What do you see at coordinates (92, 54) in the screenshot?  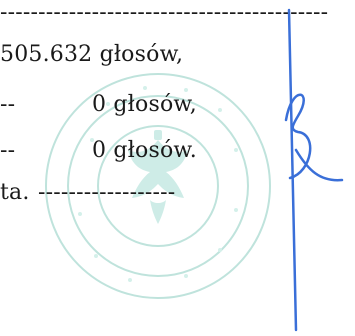 I see `vote-count: 505.632 głosów,` at bounding box center [92, 54].